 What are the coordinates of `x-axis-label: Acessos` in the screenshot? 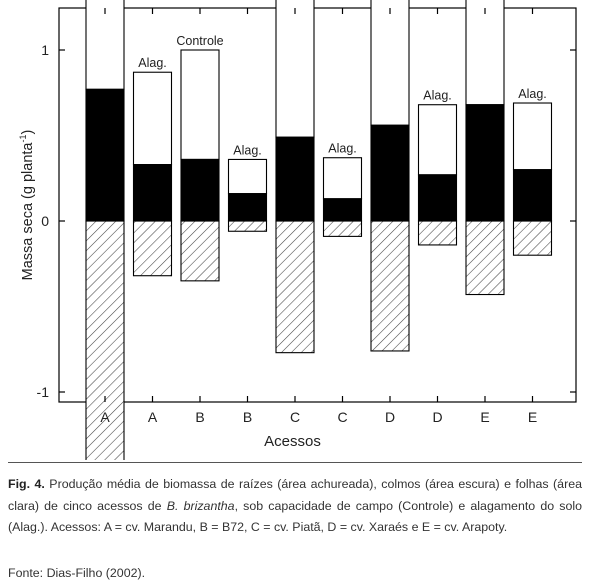 It's located at (292, 441).